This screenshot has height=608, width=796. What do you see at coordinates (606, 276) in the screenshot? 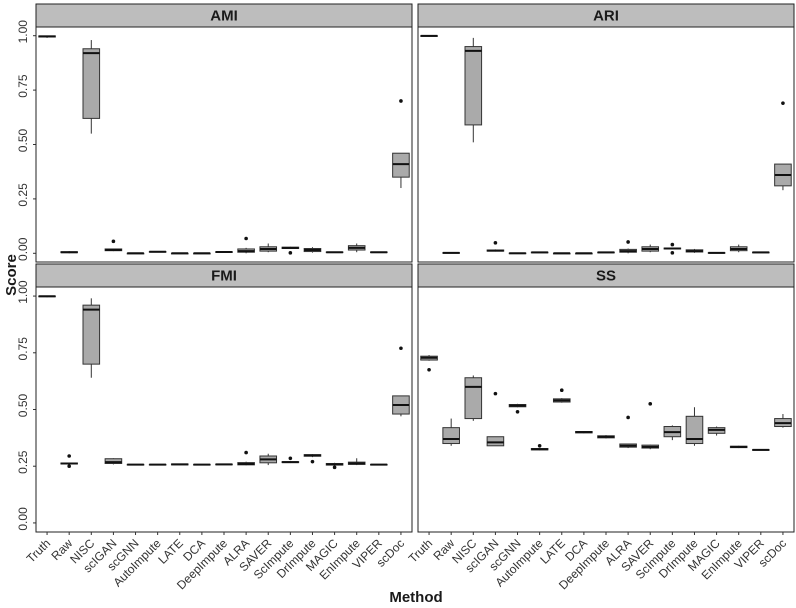
I see `facet-strip-label: SS` at bounding box center [606, 276].